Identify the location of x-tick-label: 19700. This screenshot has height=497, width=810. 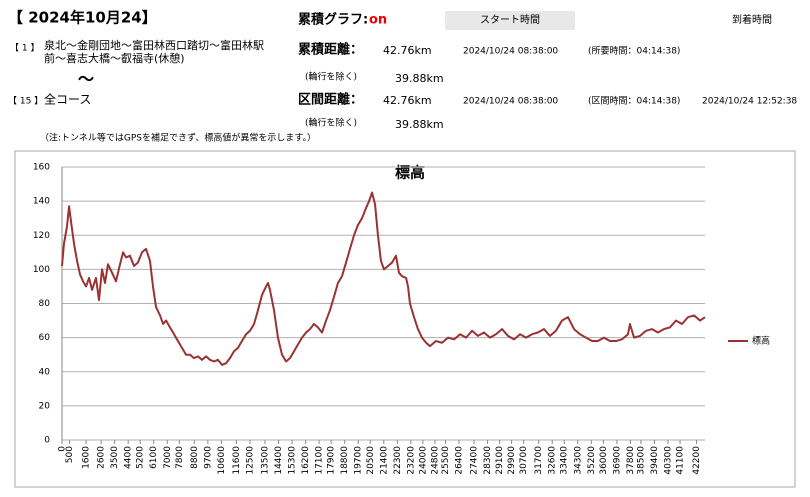
(359, 460).